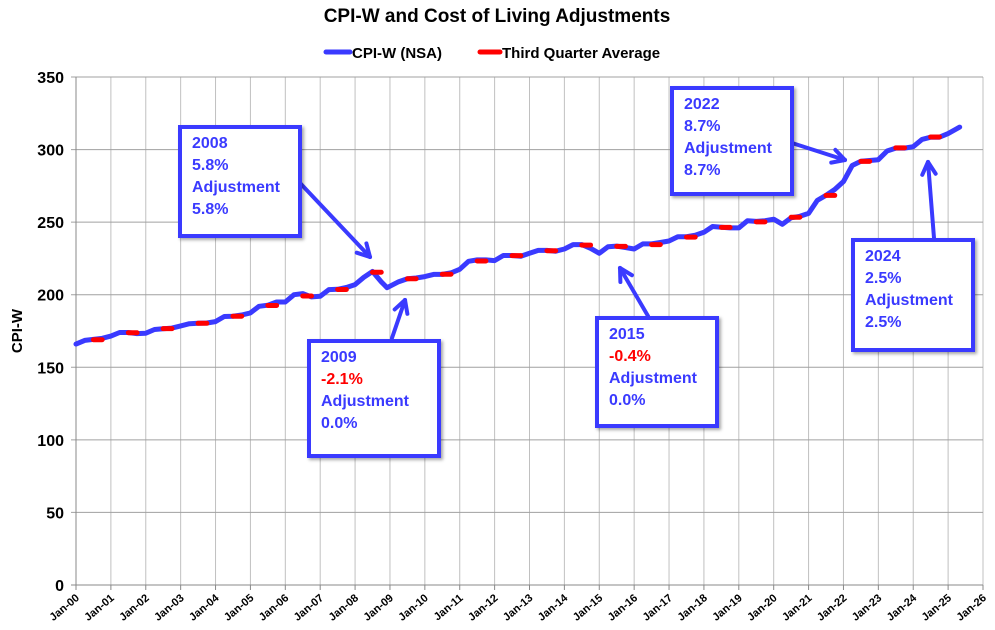 The width and height of the screenshot is (995, 630). Describe the element at coordinates (17, 330) in the screenshot. I see `y-axis-label: CPI-W` at that location.